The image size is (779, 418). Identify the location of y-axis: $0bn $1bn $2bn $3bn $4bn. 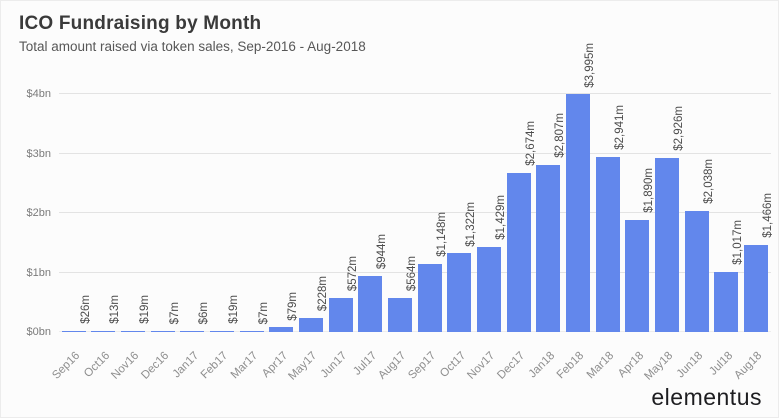
(26, 213).